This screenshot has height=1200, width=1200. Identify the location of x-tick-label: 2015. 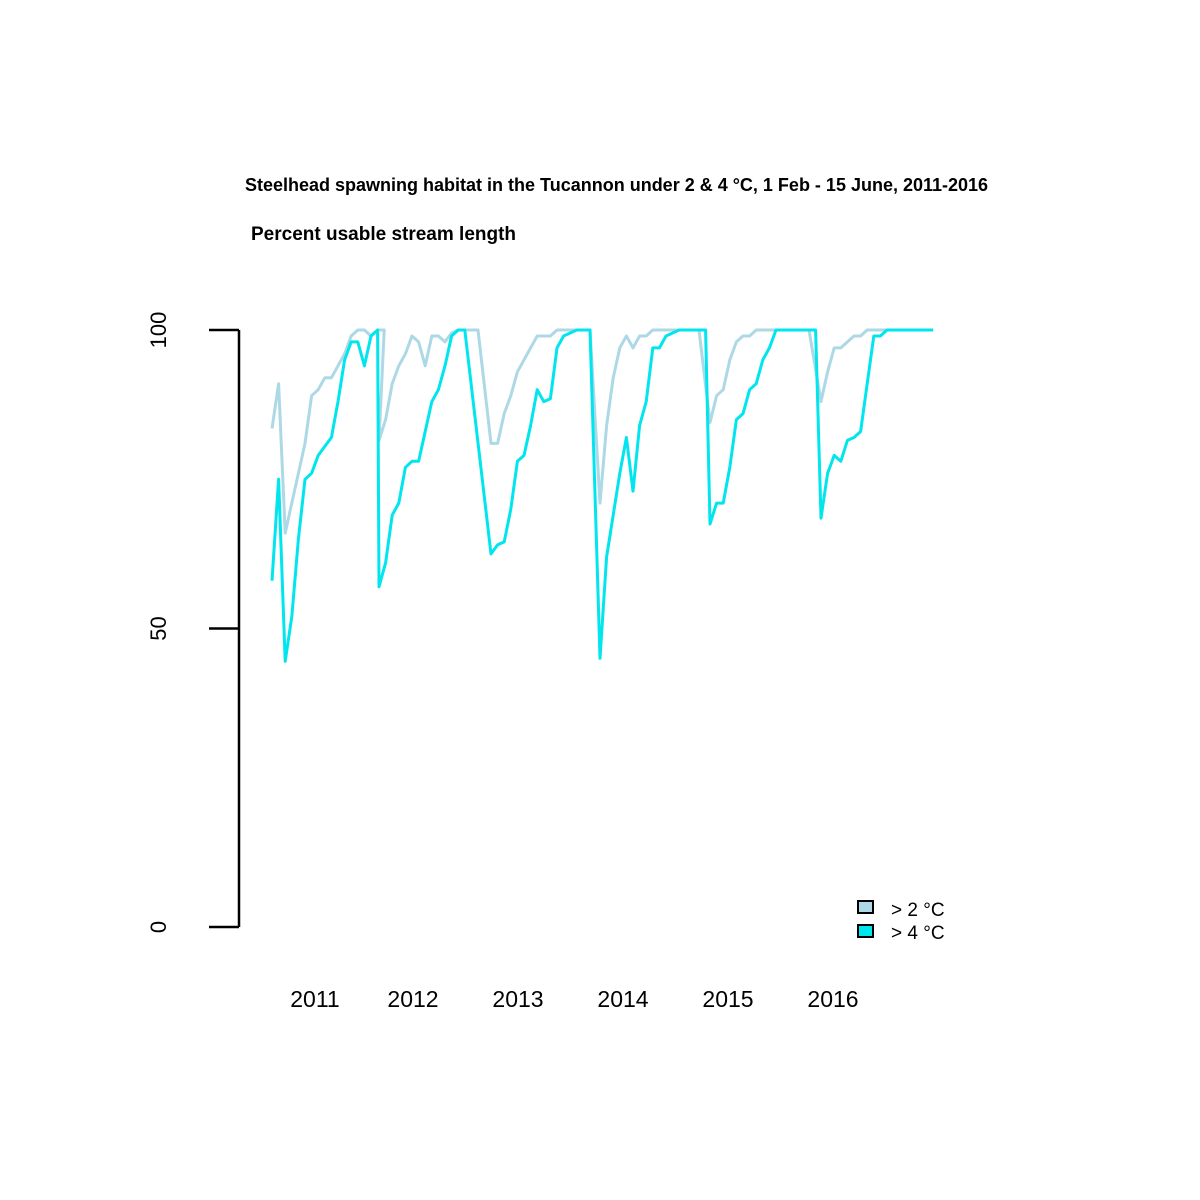
(727, 999).